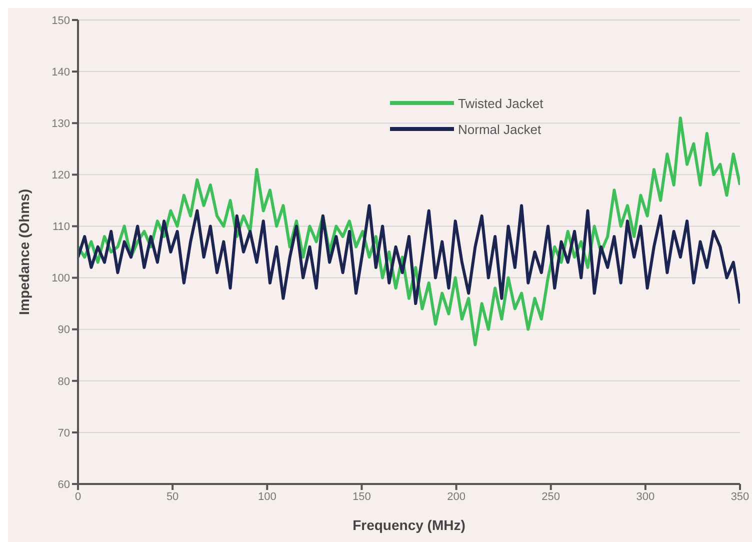 The height and width of the screenshot is (542, 752). What do you see at coordinates (64, 484) in the screenshot?
I see `y-tick-label: 60` at bounding box center [64, 484].